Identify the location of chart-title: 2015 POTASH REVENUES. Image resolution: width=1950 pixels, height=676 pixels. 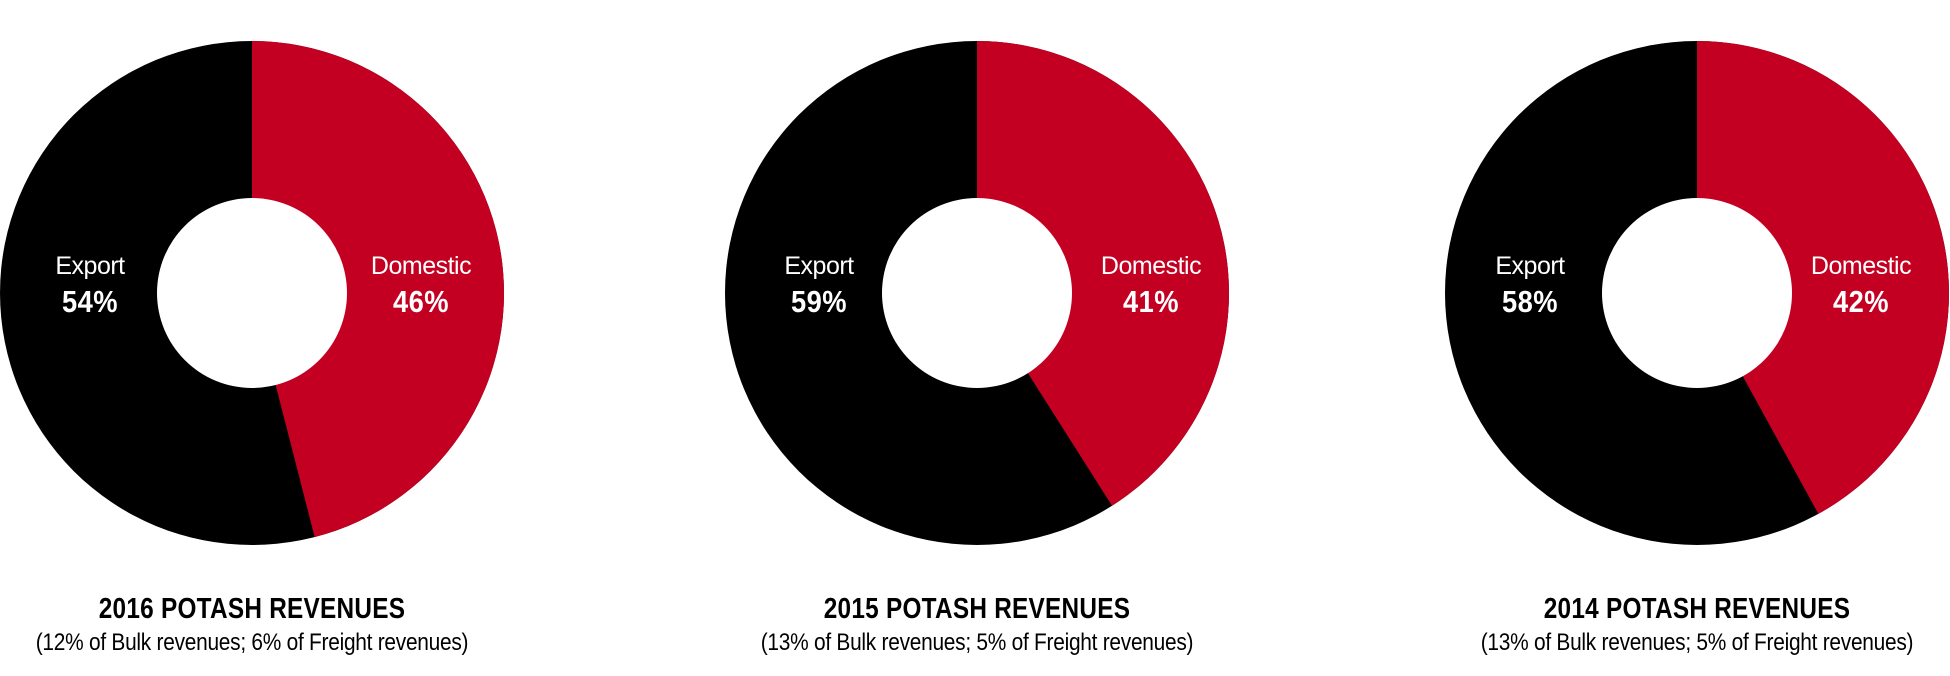
(977, 609).